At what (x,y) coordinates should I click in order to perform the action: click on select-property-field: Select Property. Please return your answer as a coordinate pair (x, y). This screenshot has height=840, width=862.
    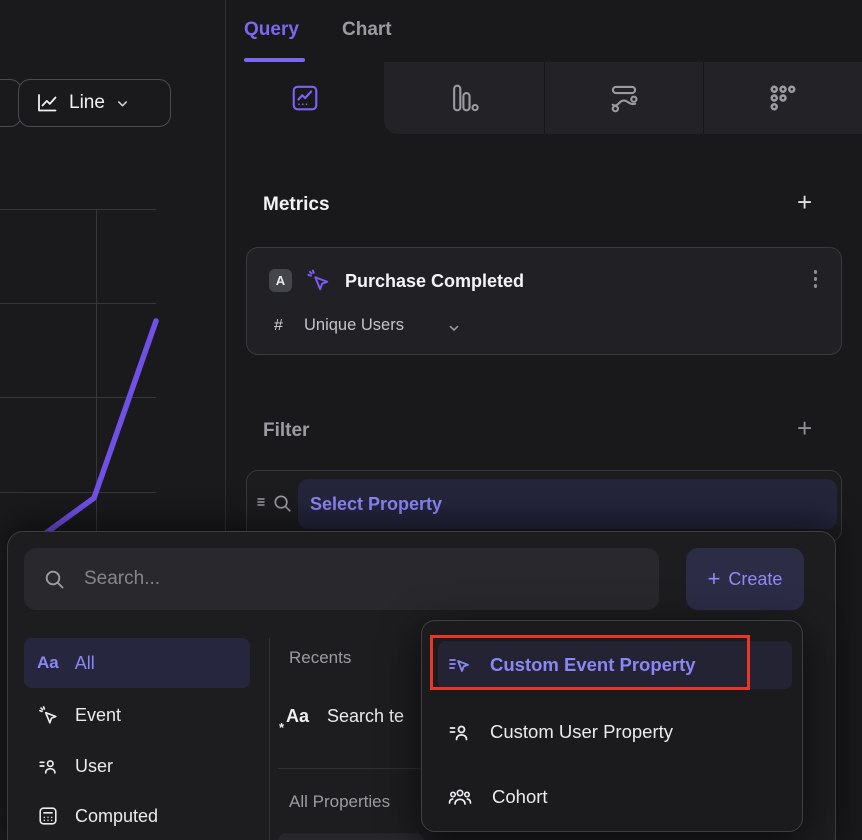
    Looking at the image, I should click on (567, 504).